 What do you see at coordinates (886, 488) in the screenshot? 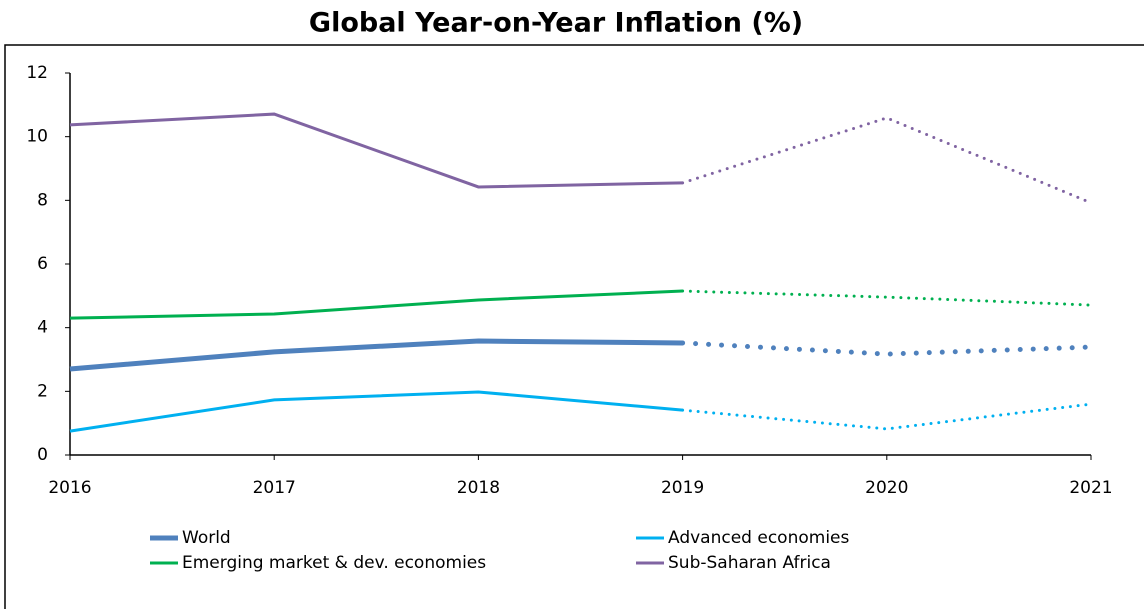
I see `x-tick-label: 2020` at bounding box center [886, 488].